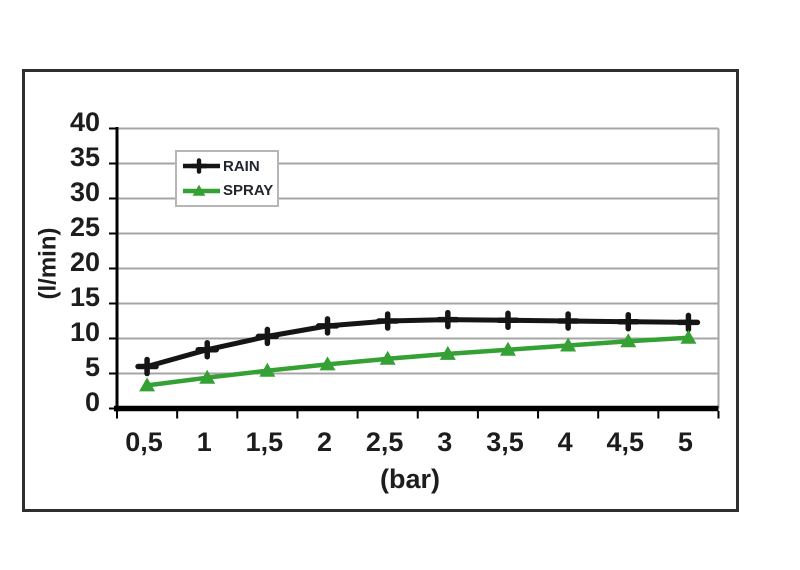  Describe the element at coordinates (625, 442) in the screenshot. I see `x-tick-label-4_5: 4,5` at that location.